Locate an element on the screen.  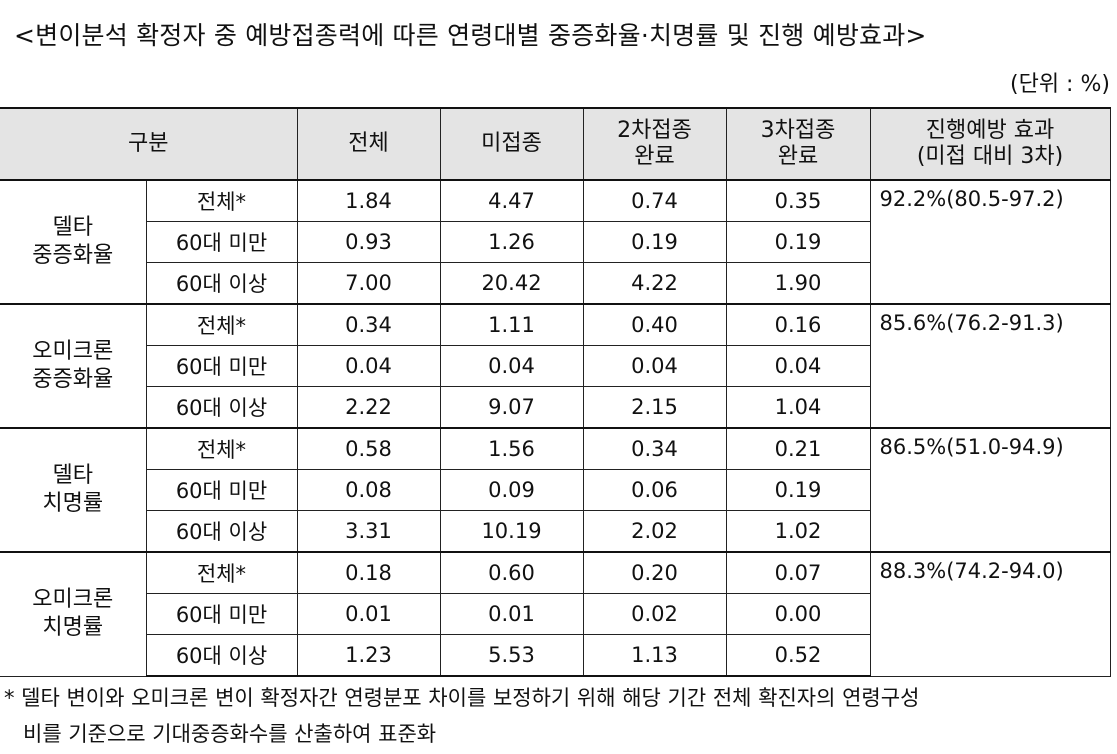
table-row: 60대 이상 3.31 10.19 2.02 1.02 is located at coordinates (555, 531).